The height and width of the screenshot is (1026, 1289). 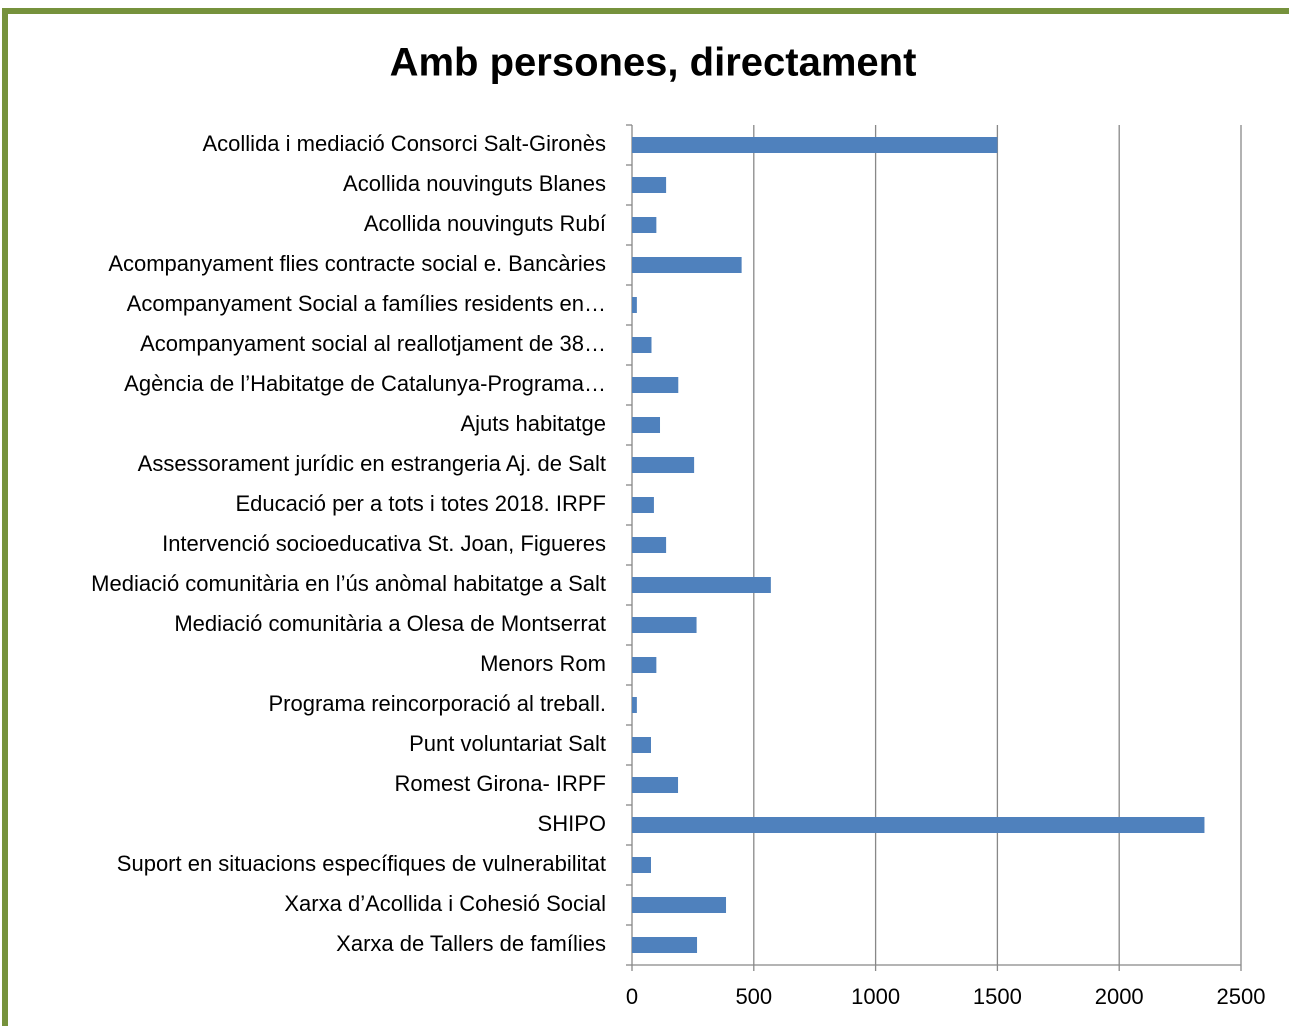 What do you see at coordinates (997, 996) in the screenshot?
I see `x-tick-label: 1500` at bounding box center [997, 996].